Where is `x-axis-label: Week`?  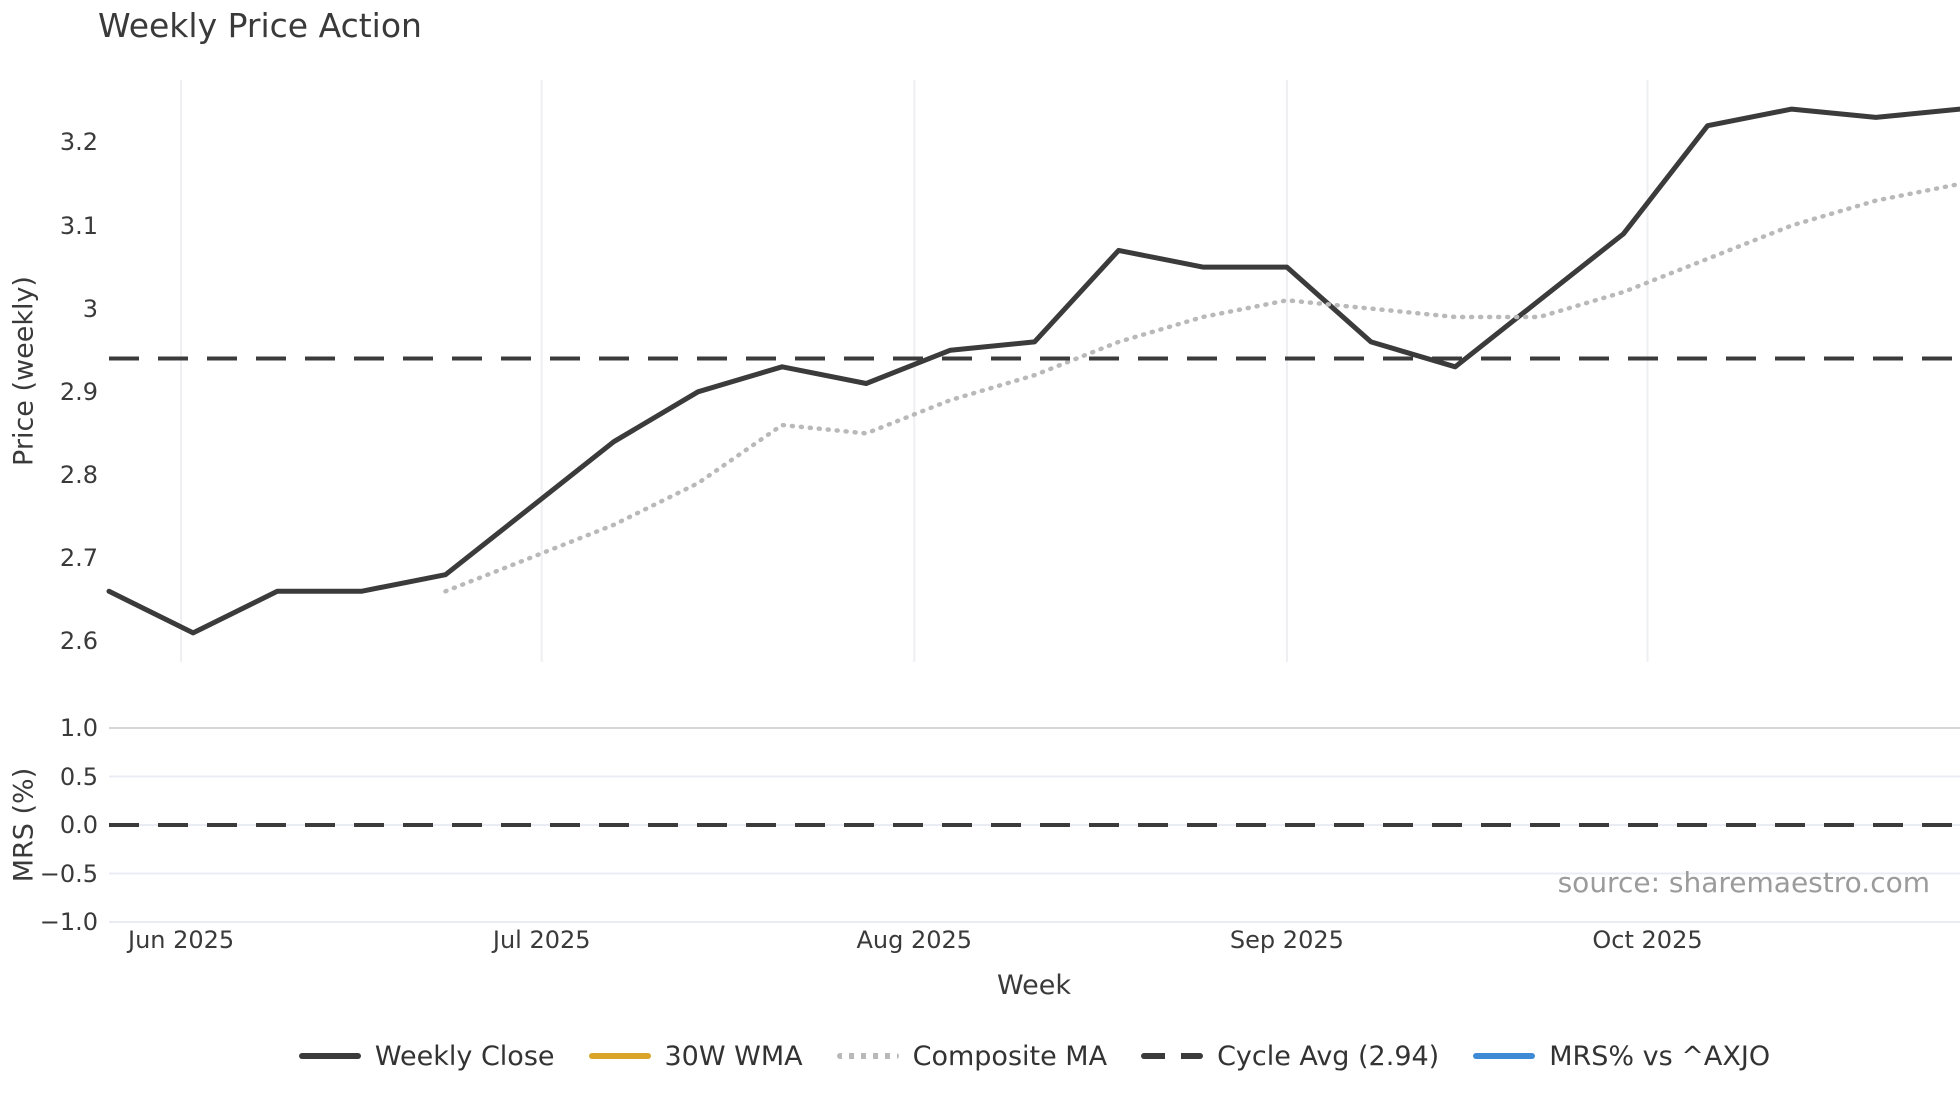 x-axis-label: Week is located at coordinates (1034, 985).